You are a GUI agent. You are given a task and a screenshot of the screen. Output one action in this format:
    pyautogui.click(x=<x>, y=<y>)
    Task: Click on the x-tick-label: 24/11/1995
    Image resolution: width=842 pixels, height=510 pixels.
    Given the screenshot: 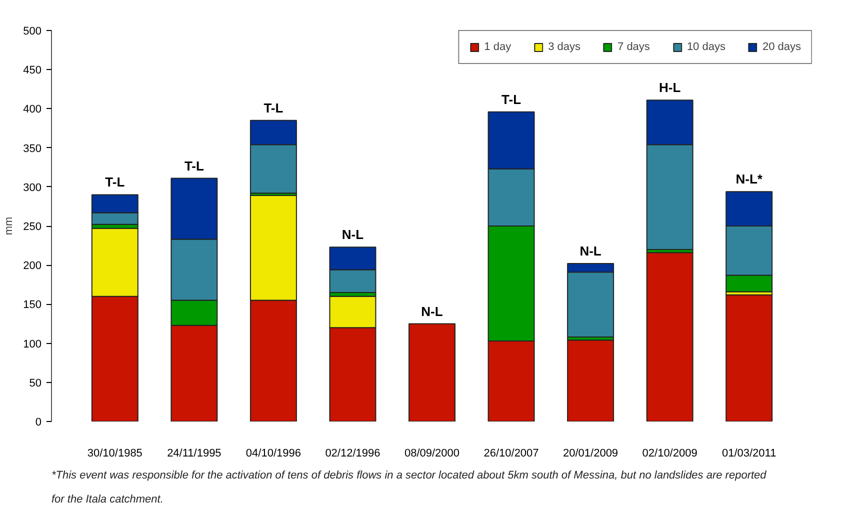 What is the action you would take?
    pyautogui.click(x=194, y=454)
    